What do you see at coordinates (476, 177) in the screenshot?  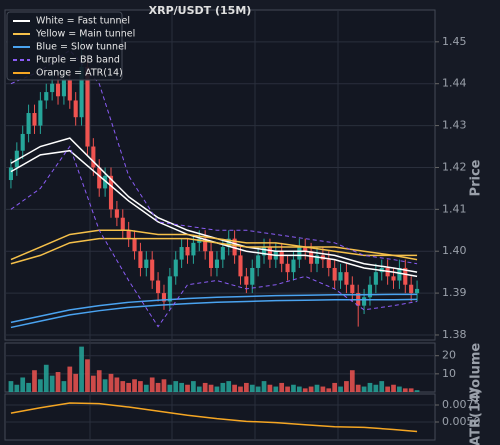 I see `price-axis-label: Price` at bounding box center [476, 177].